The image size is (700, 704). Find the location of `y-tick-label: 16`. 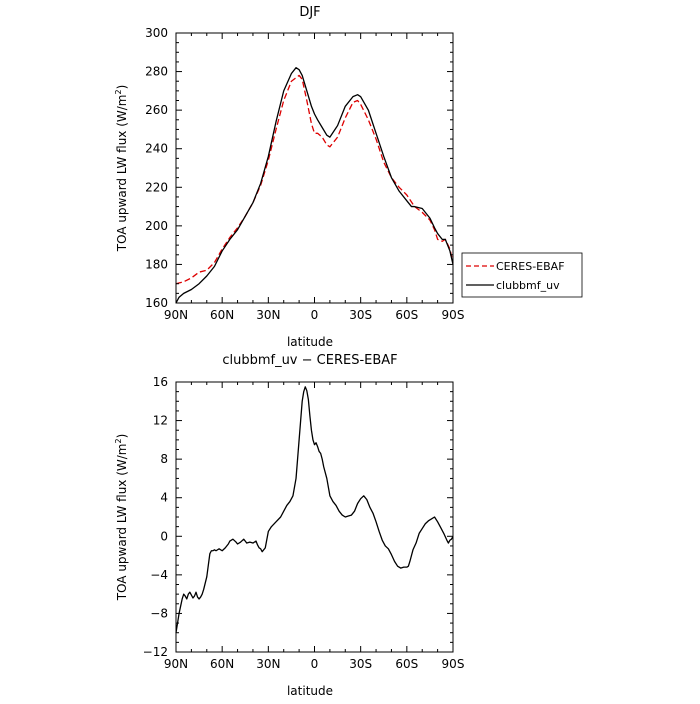

y-tick-label: 16 is located at coordinates (160, 382).